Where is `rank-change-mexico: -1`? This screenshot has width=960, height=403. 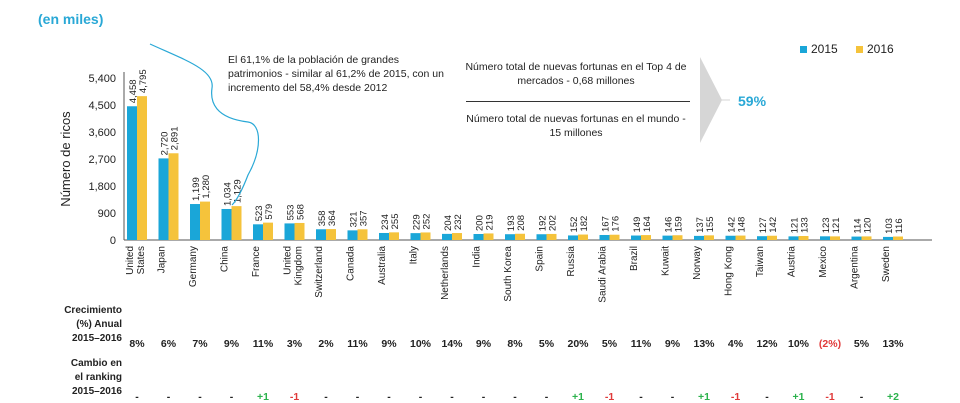
rank-change-mexico: -1 is located at coordinates (830, 397).